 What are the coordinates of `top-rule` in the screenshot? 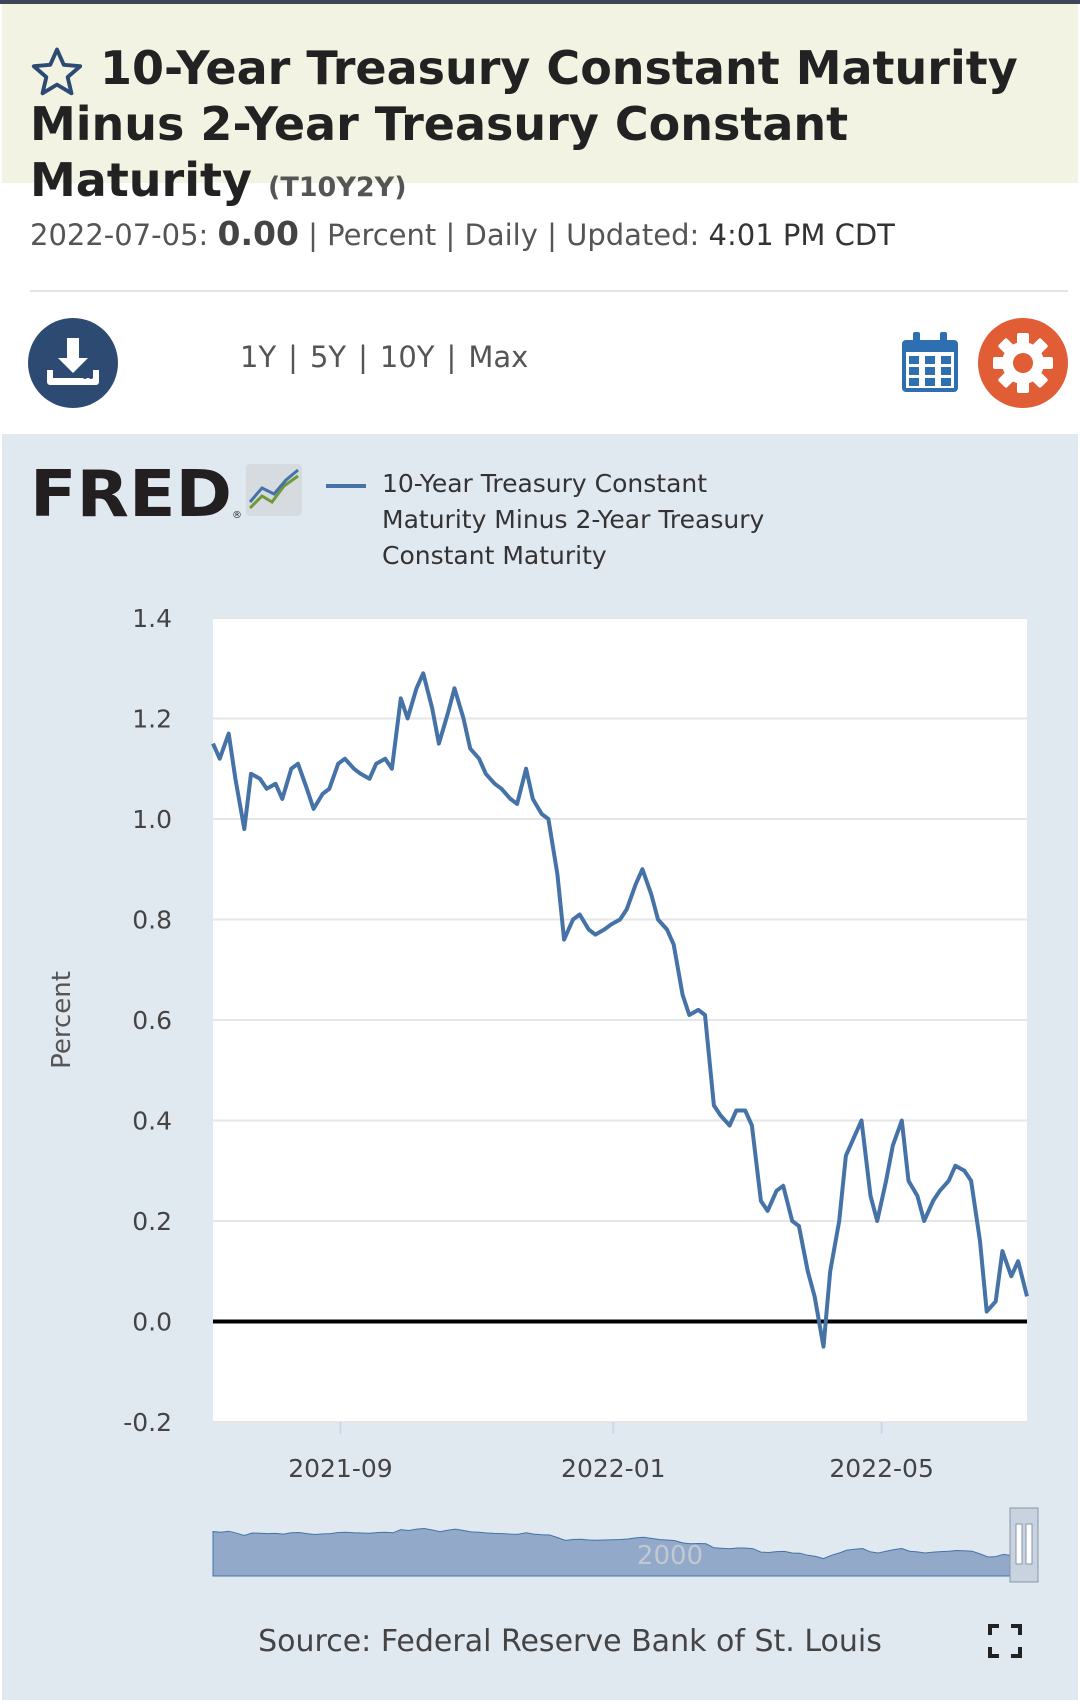 It's located at (540, 2).